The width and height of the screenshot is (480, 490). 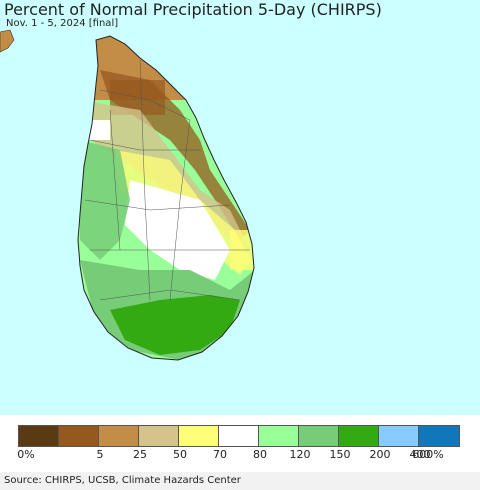 What do you see at coordinates (220, 454) in the screenshot?
I see `legend-tick-label: 70` at bounding box center [220, 454].